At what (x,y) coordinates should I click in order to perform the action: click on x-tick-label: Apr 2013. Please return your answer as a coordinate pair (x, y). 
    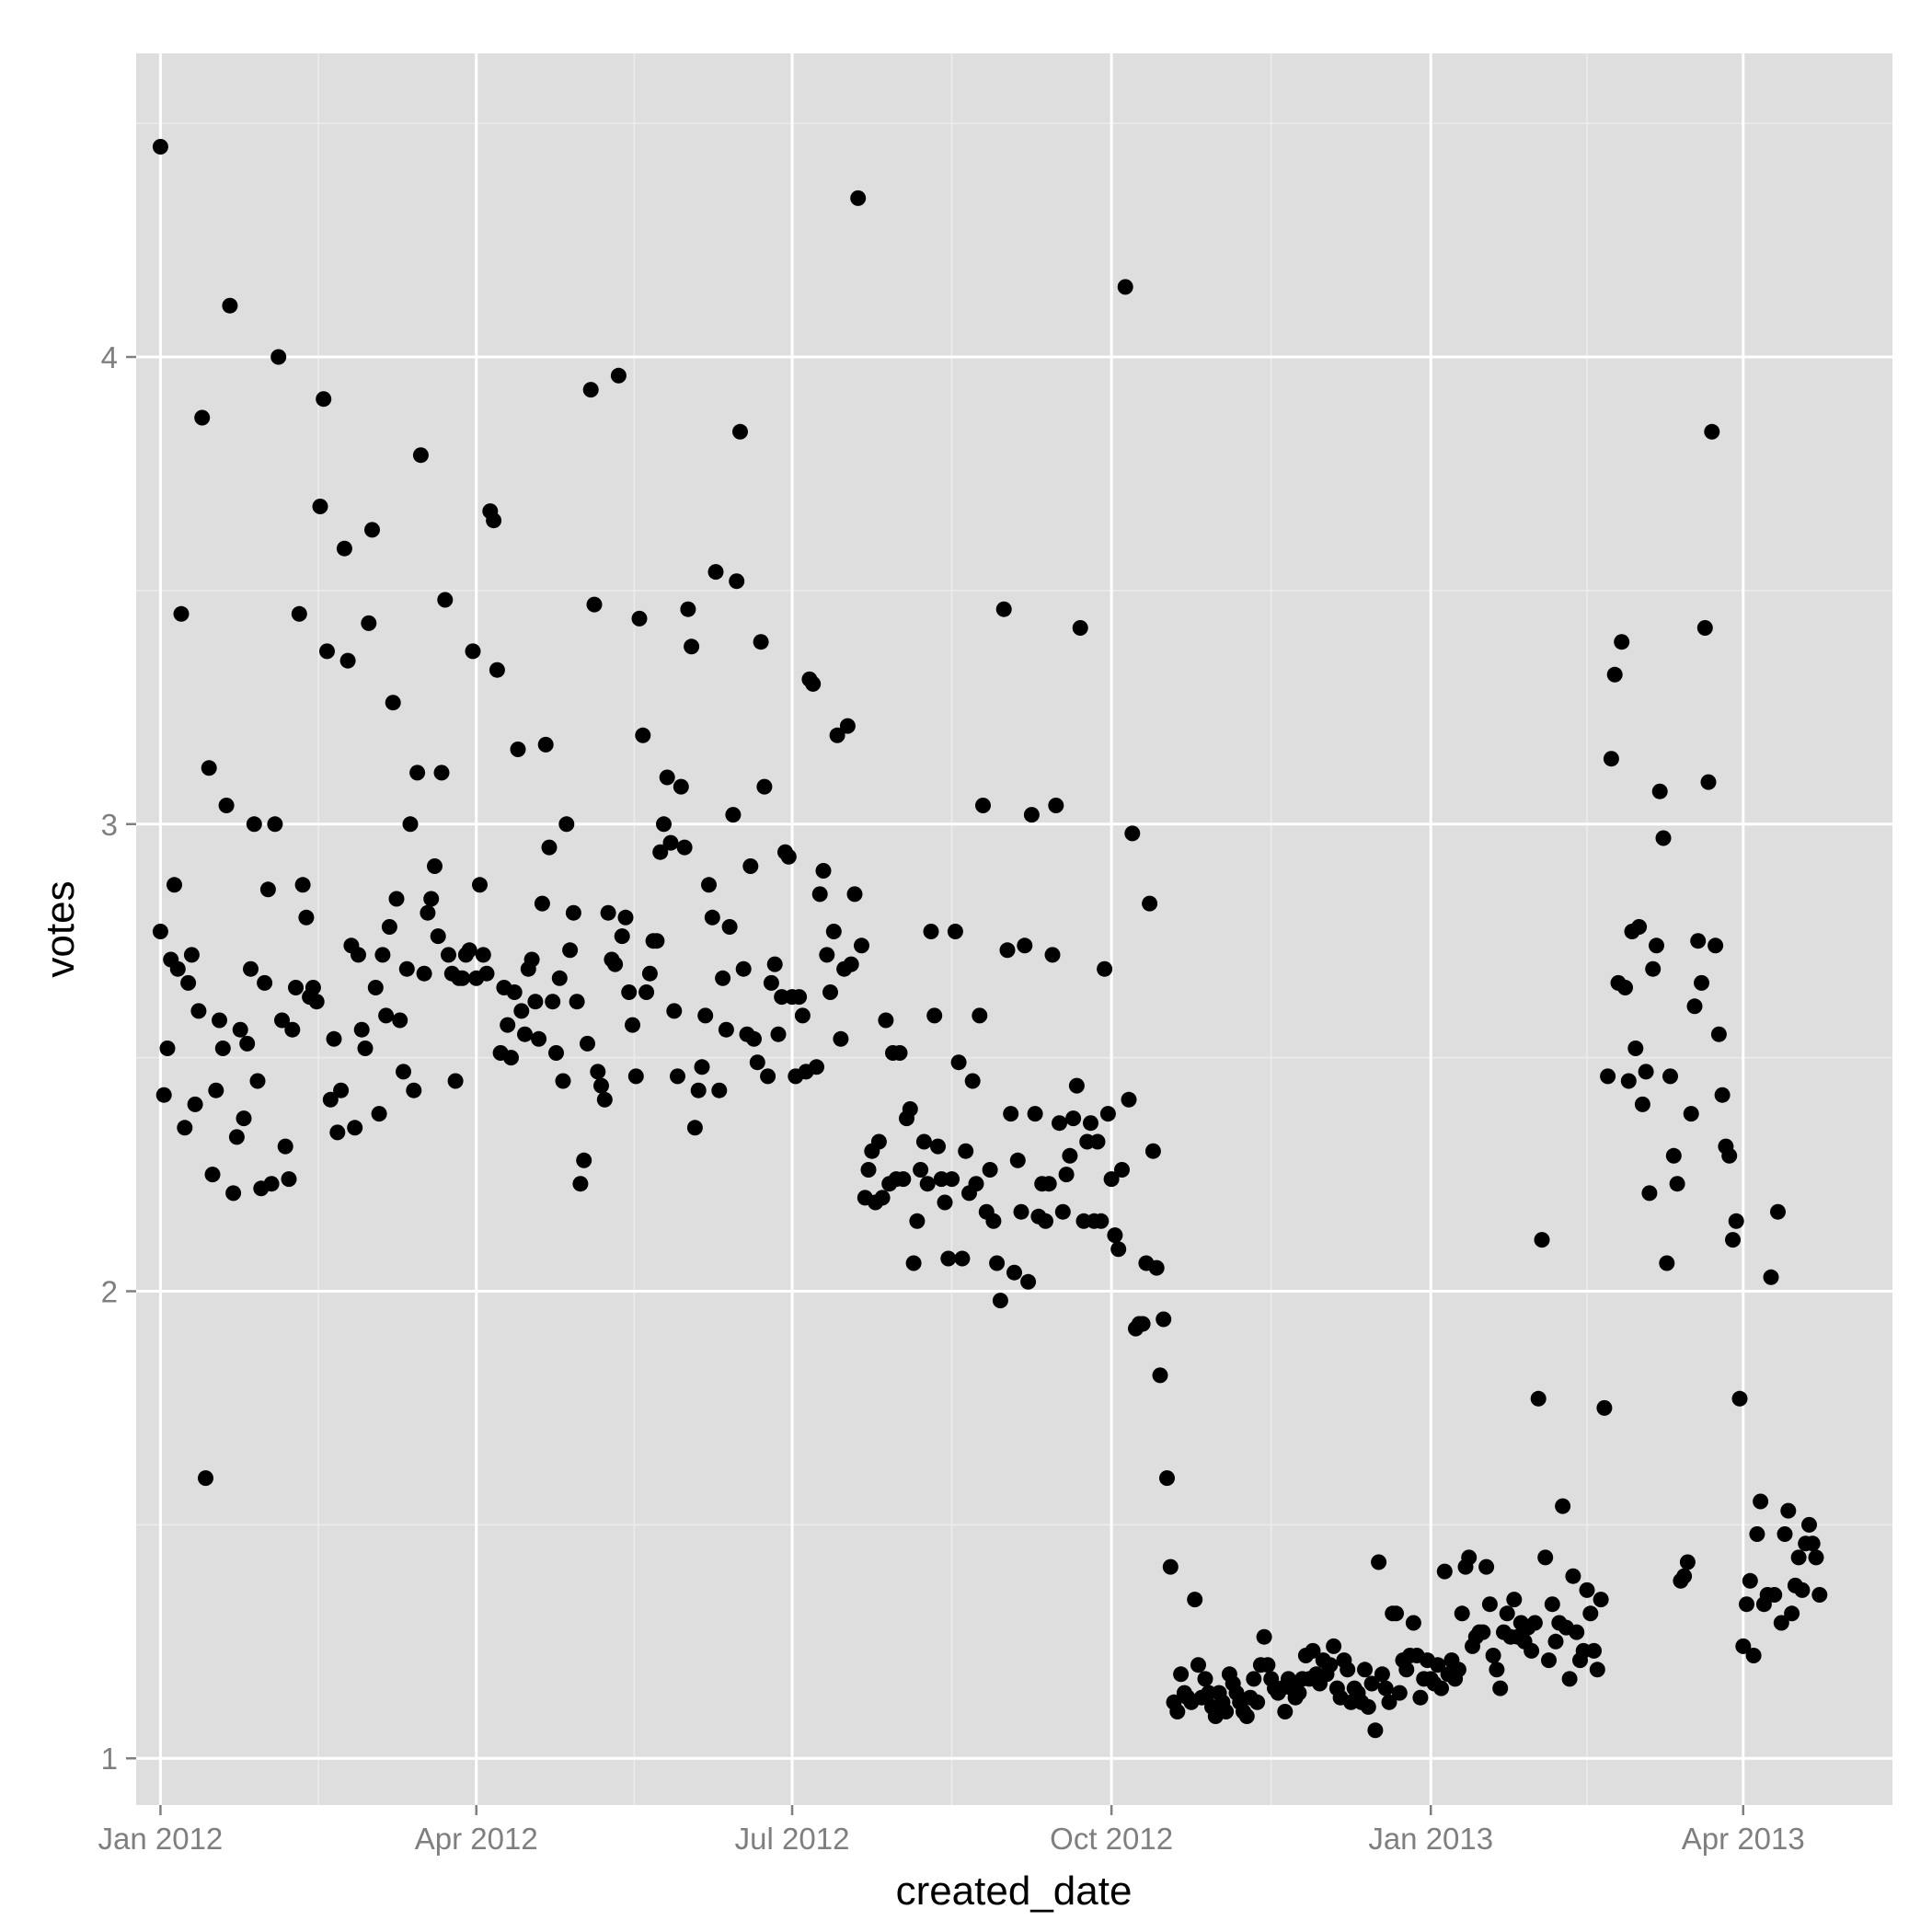
    Looking at the image, I should click on (1743, 1839).